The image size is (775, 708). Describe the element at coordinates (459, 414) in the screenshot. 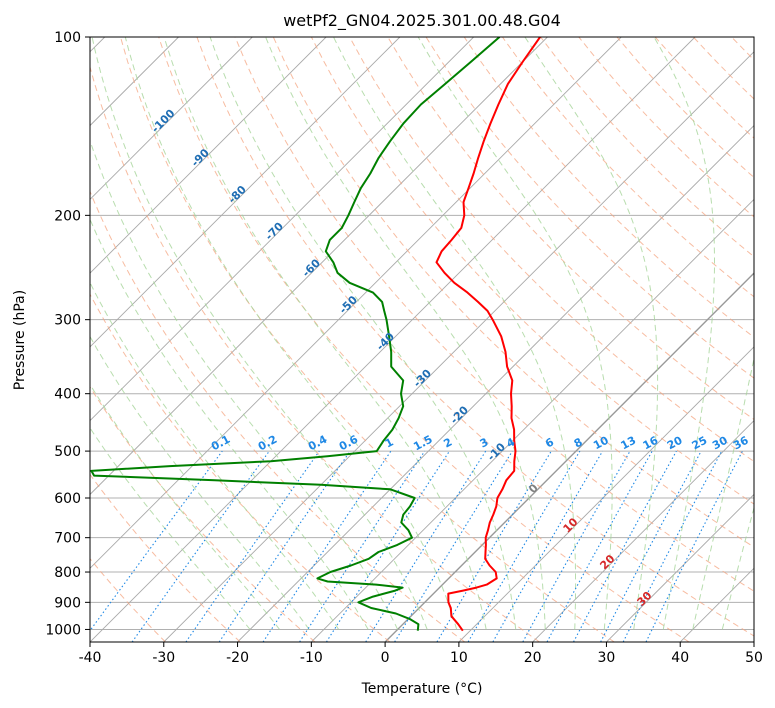

I see `dry-adiabat-label: -20` at that location.